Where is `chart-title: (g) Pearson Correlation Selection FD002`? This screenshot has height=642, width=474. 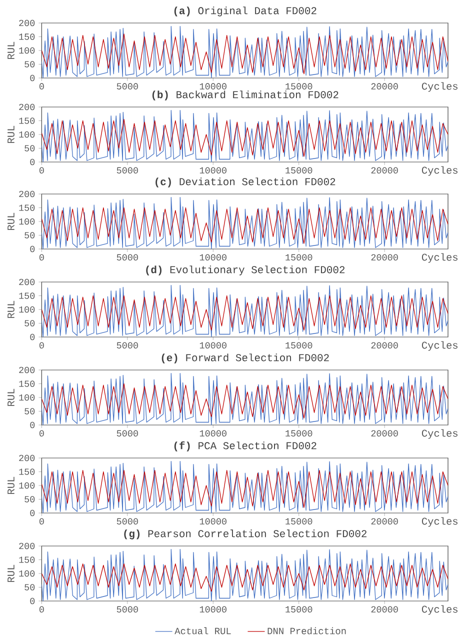
chart-title: (g) Pearson Correlation Selection FD002 is located at coordinates (245, 535).